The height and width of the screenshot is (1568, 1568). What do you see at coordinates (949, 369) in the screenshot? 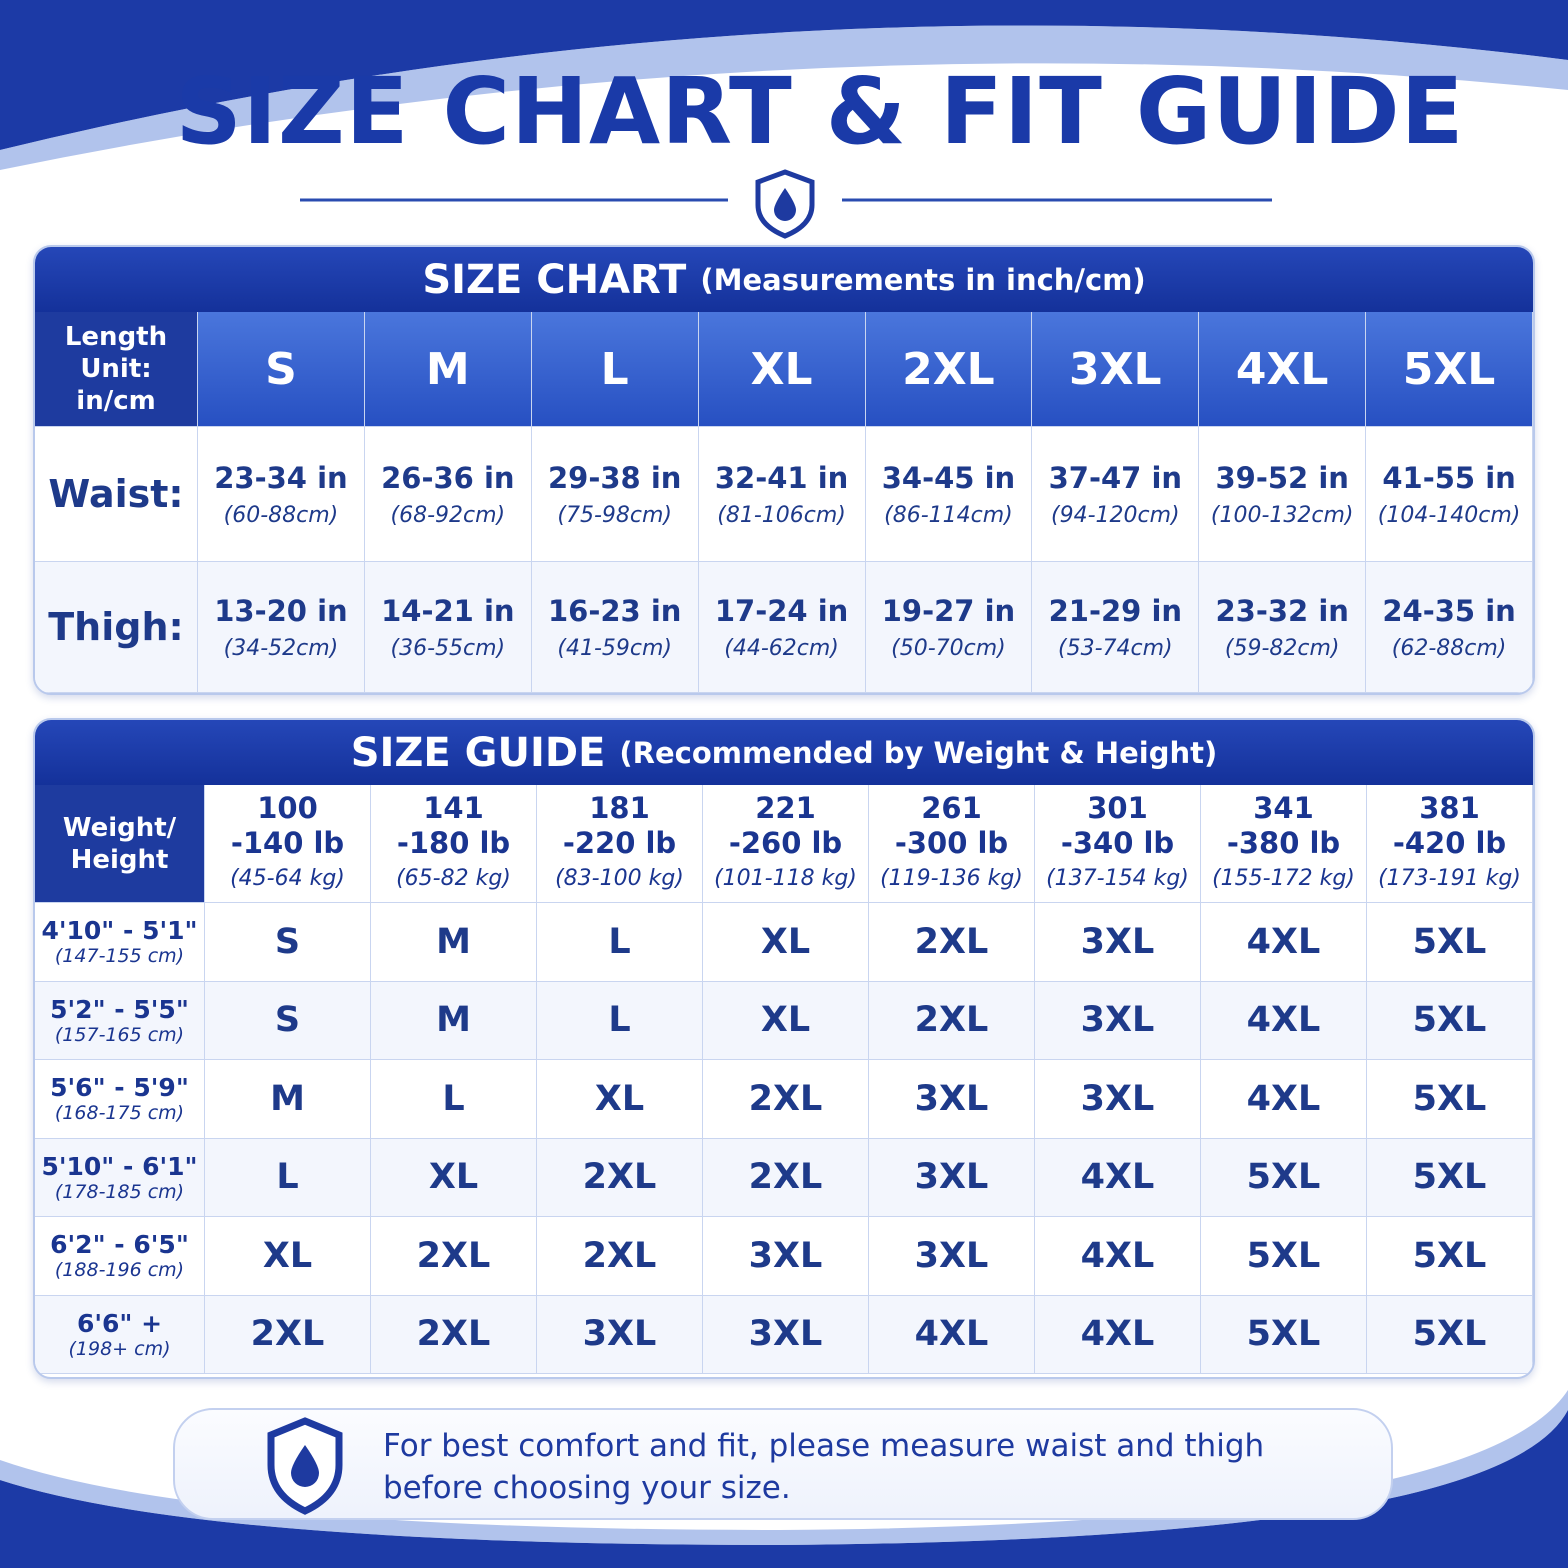
I see `header-cell: 2XL` at bounding box center [949, 369].